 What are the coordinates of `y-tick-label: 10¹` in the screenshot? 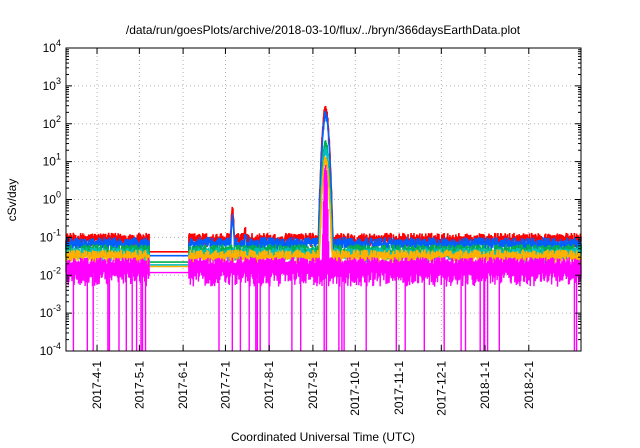 It's located at (52, 160).